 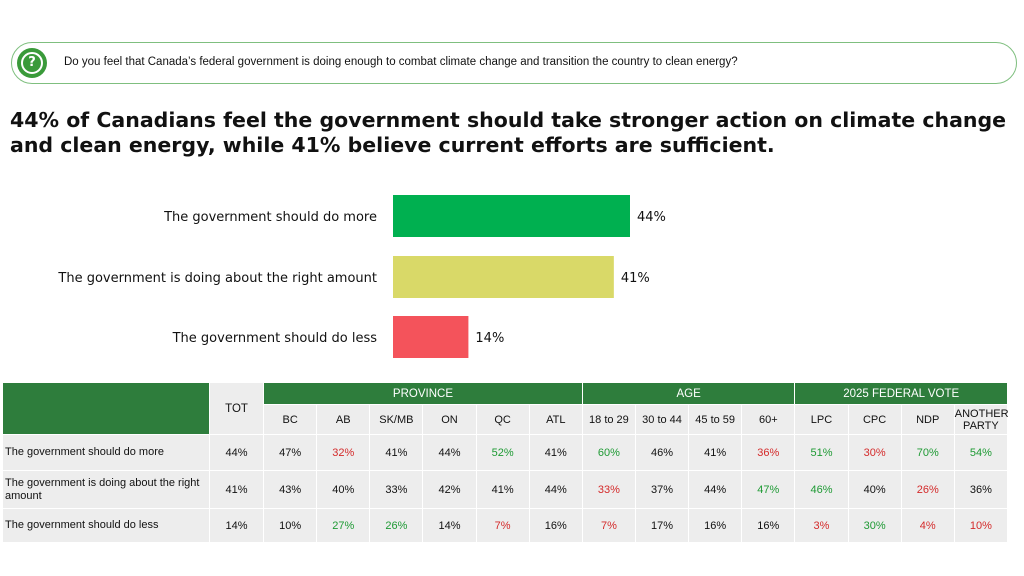 What do you see at coordinates (237, 452) in the screenshot?
I see `tot-cell: 44%` at bounding box center [237, 452].